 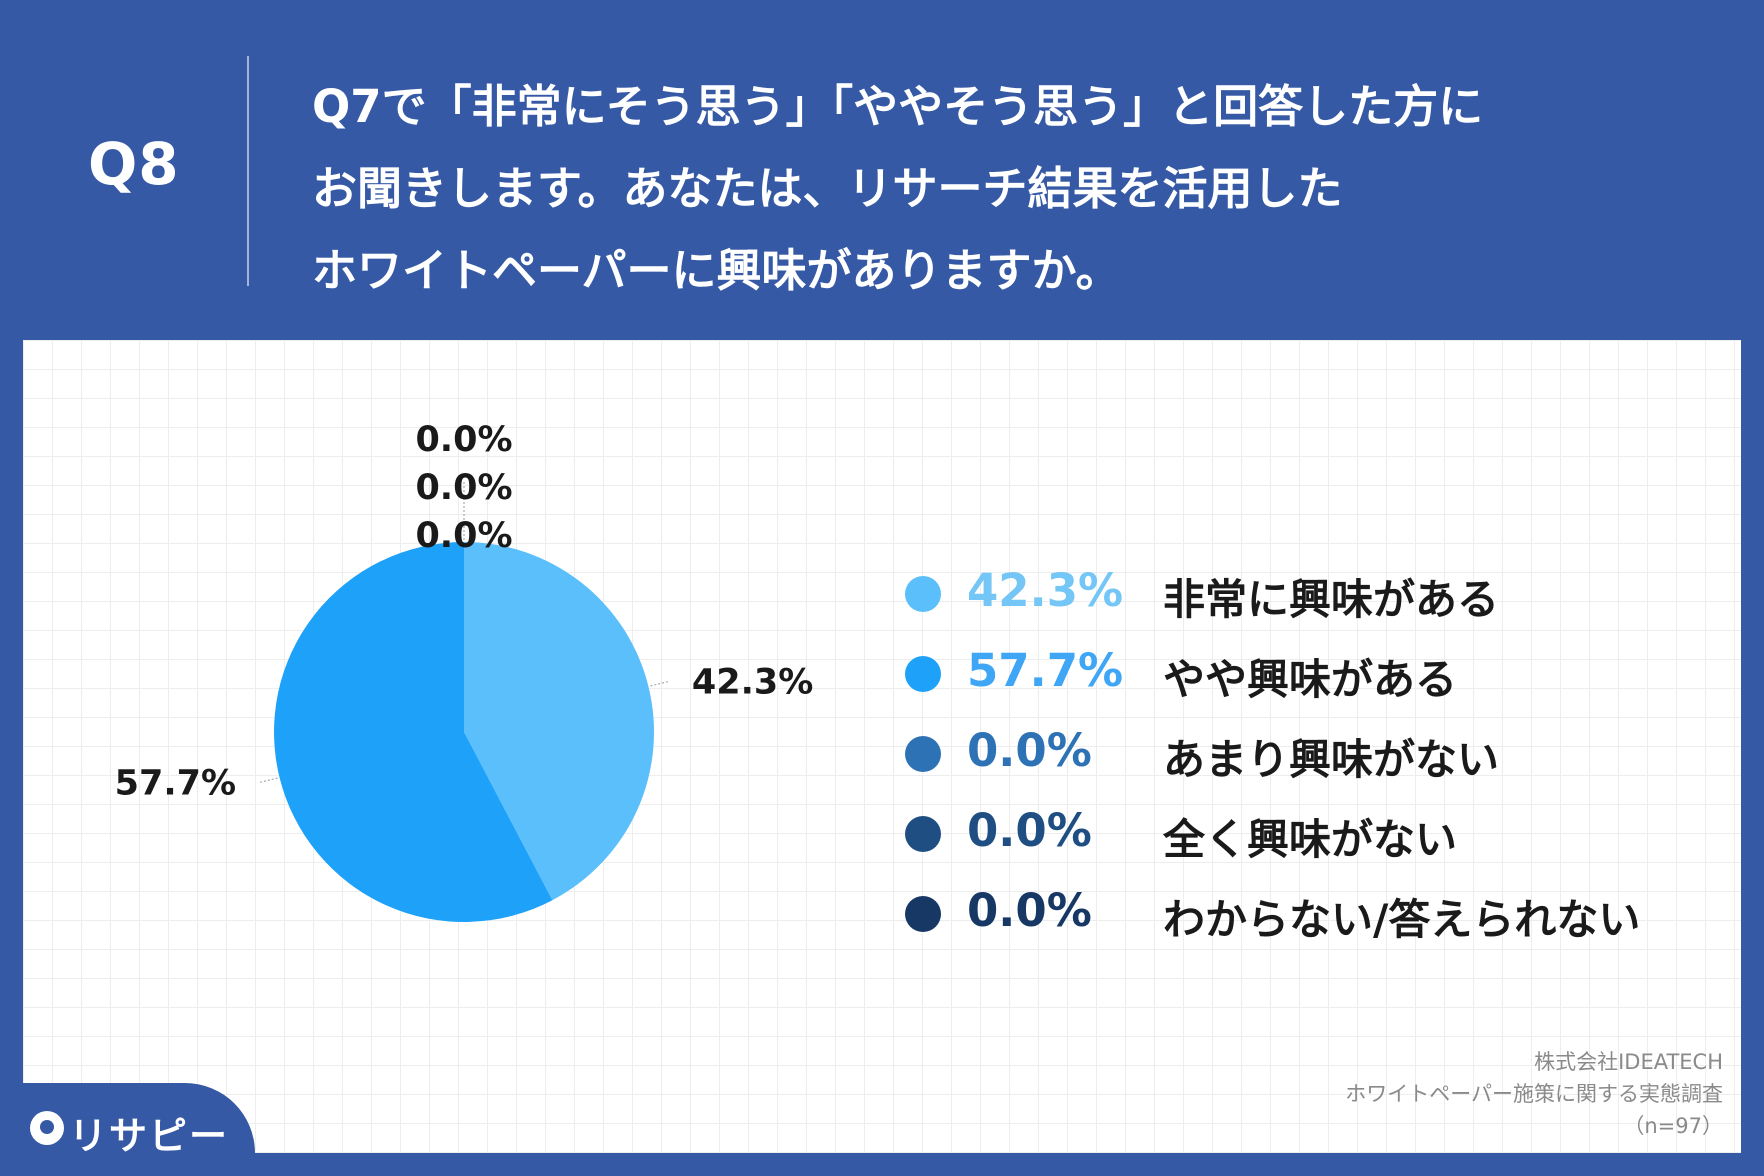 What do you see at coordinates (1310, 839) in the screenshot?
I see `legend-label: 全く興味がない` at bounding box center [1310, 839].